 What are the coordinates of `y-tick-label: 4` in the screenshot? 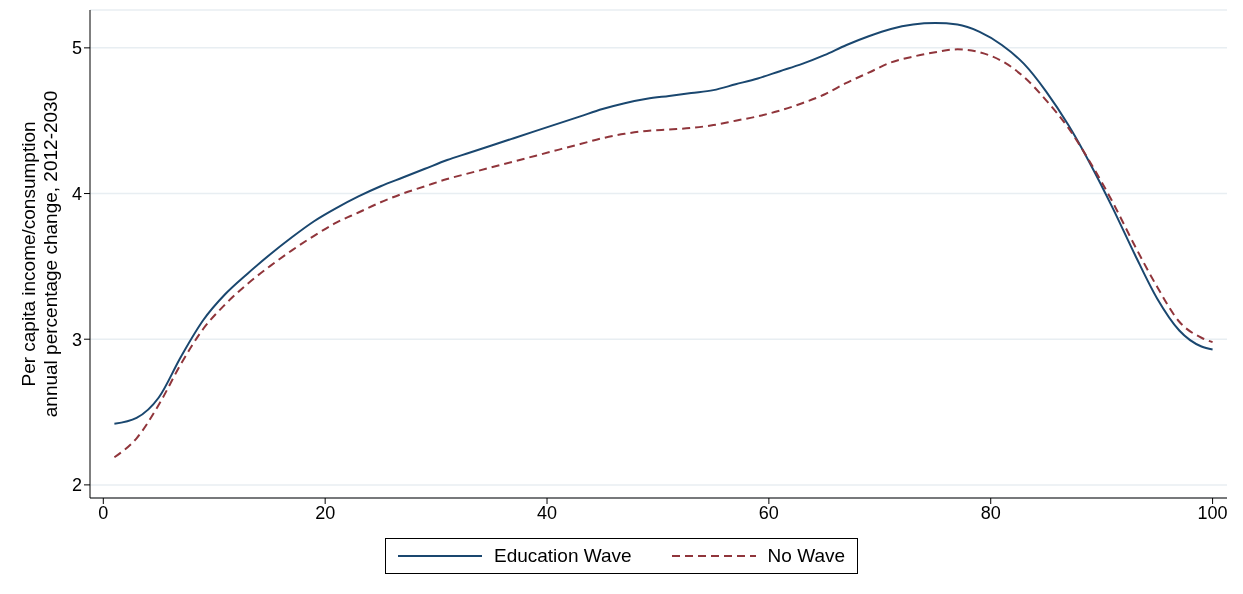 It's located at (76, 193).